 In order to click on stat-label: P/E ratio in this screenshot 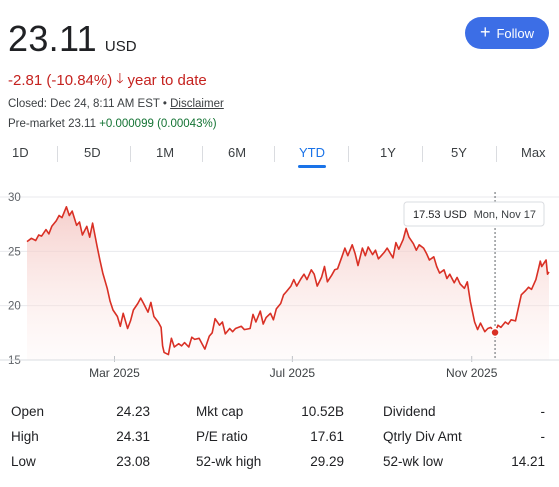, I will do `click(222, 436)`.